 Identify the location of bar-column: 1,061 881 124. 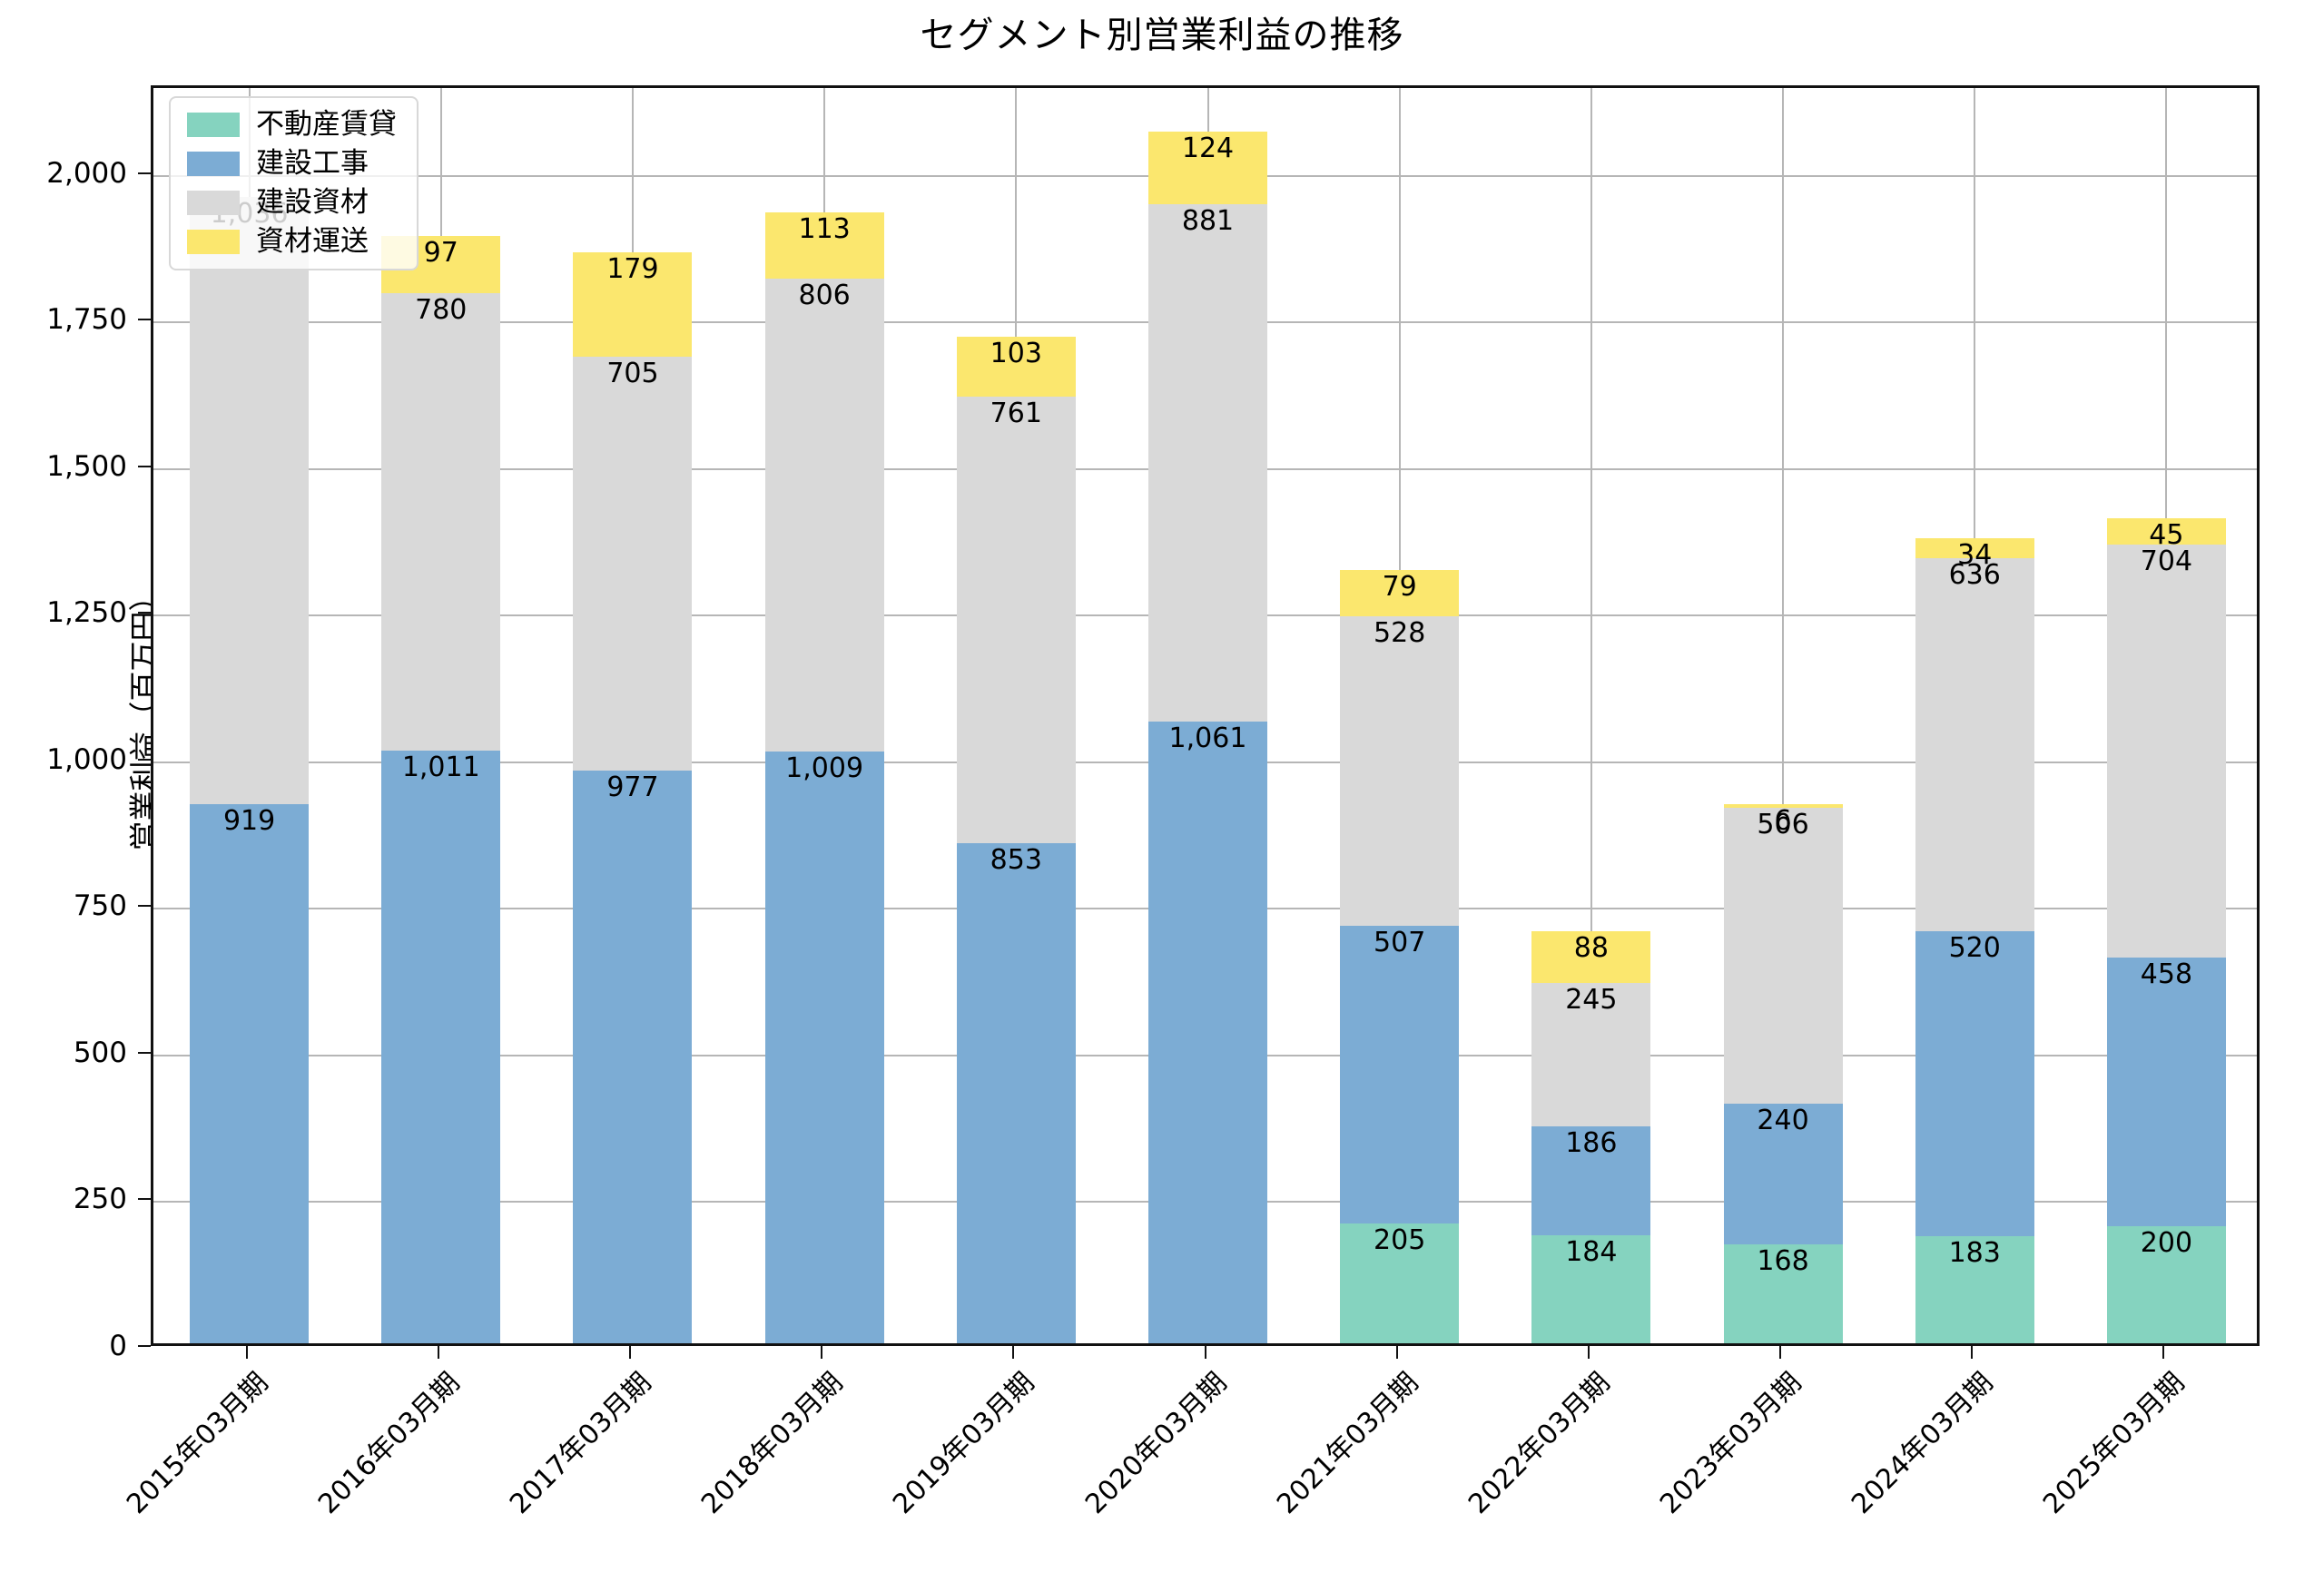
(1207, 713).